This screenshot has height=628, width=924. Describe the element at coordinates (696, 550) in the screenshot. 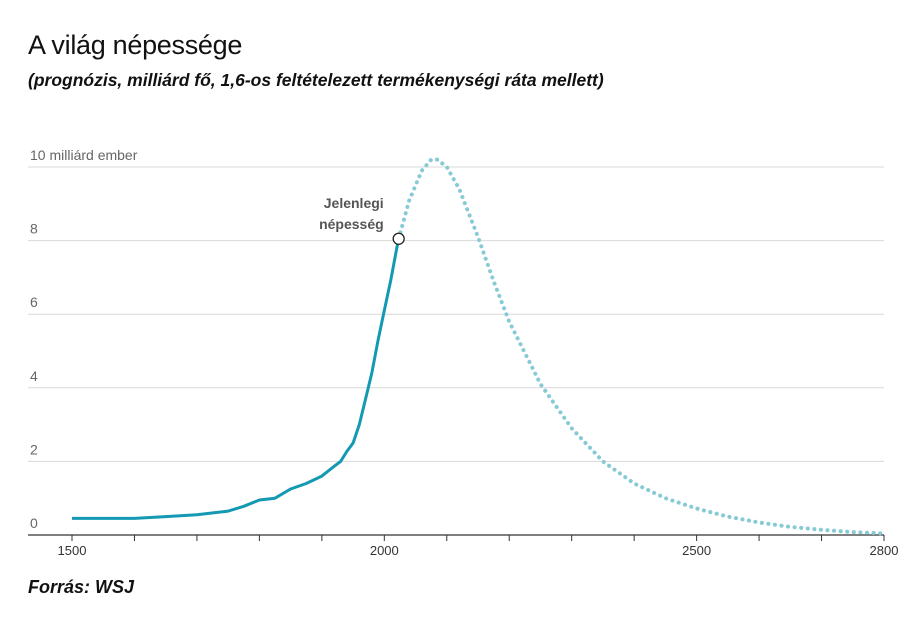

I see `x-tick-label: 2500` at that location.